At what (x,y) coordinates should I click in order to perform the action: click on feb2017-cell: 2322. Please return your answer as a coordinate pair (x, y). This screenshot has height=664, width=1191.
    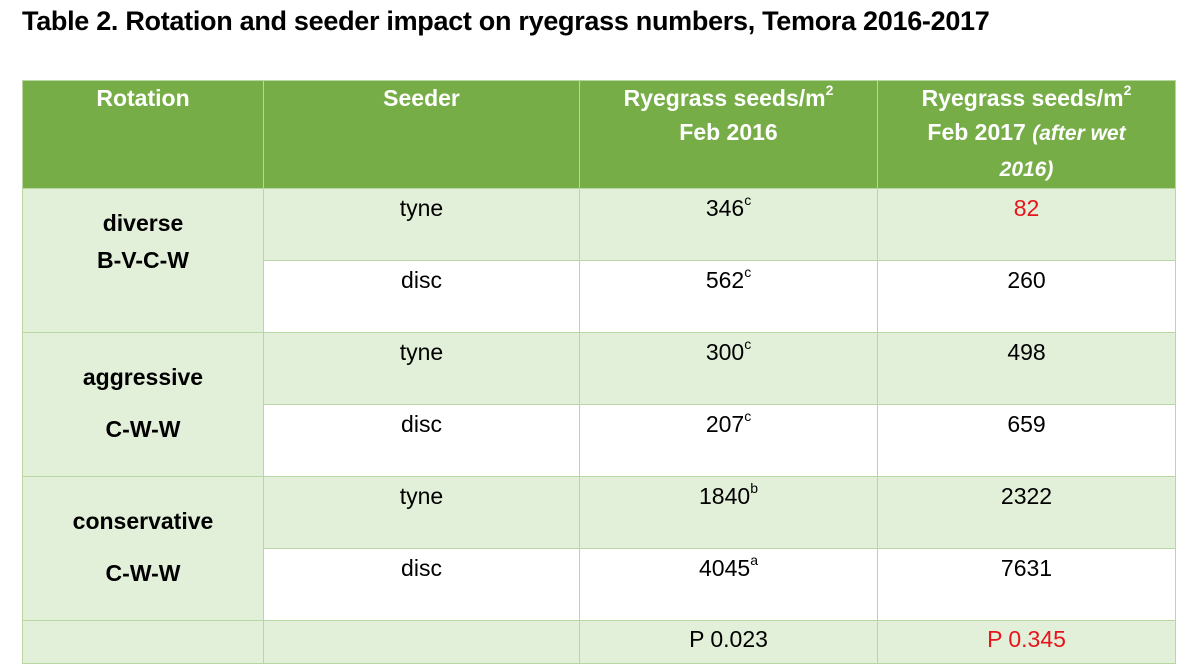
    Looking at the image, I should click on (1026, 512).